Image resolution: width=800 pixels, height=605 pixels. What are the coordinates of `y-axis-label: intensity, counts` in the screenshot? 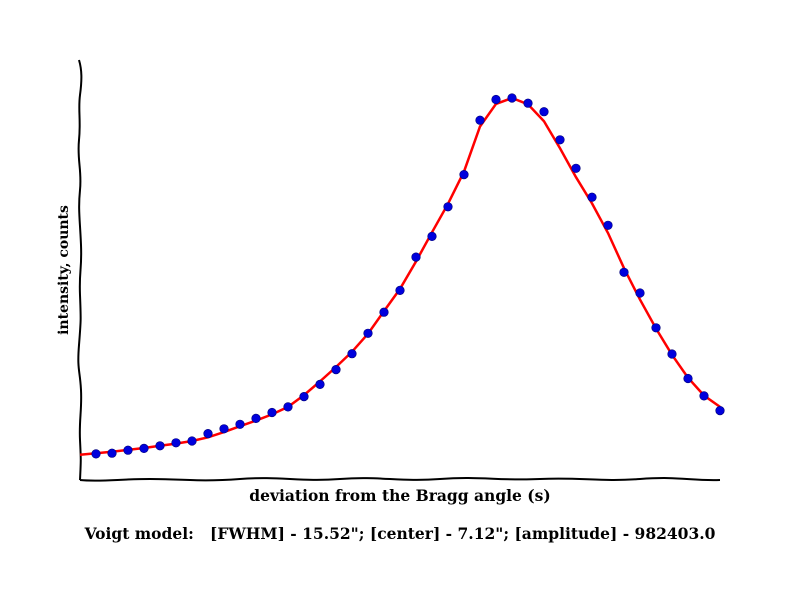 It's located at (64, 270).